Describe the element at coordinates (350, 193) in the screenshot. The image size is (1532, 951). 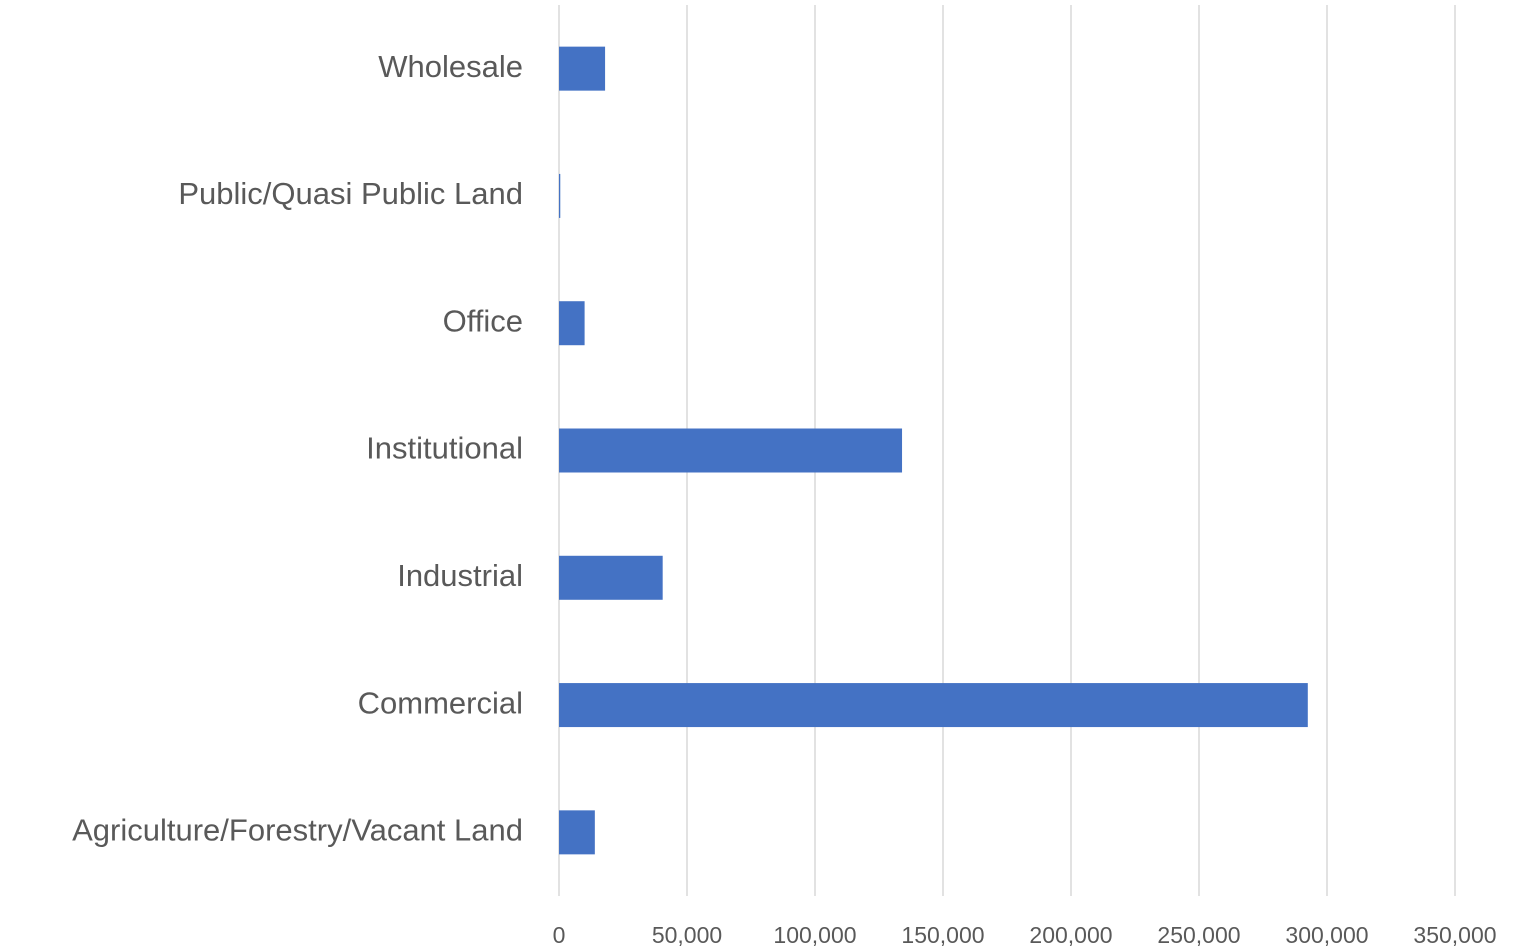
I see `y-tick-label: Public/Quasi Public Land` at that location.